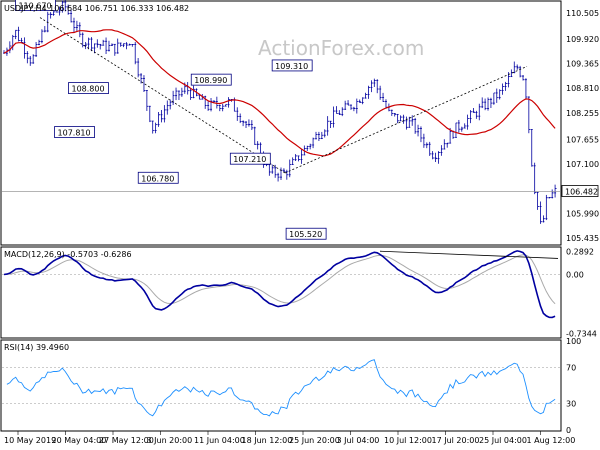 Image resolution: width=600 pixels, height=450 pixels. What do you see at coordinates (126, 440) in the screenshot?
I see `x-tick-label: 27 May 12:00` at bounding box center [126, 440].